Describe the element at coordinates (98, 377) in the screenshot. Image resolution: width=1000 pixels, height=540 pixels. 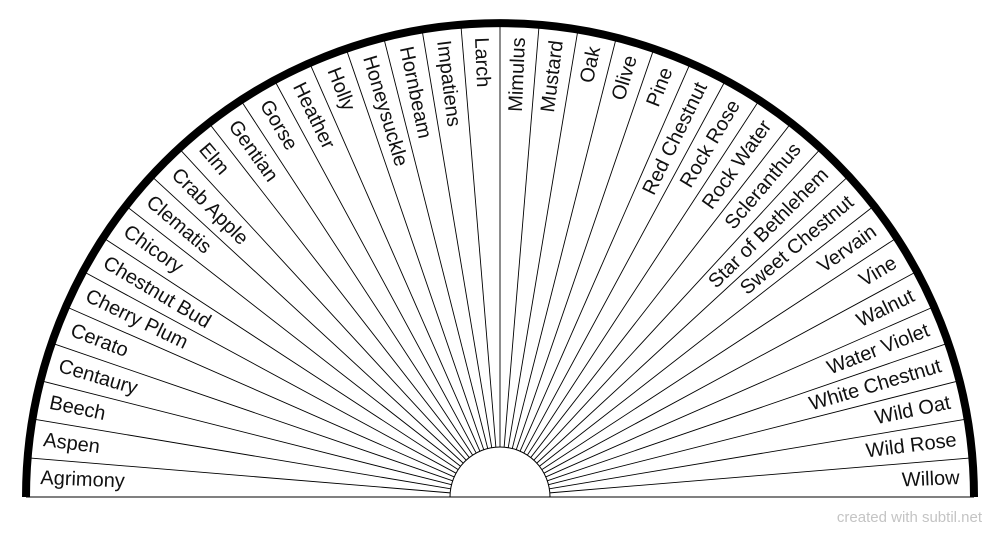
I see `remedy-label: Centaury` at that location.